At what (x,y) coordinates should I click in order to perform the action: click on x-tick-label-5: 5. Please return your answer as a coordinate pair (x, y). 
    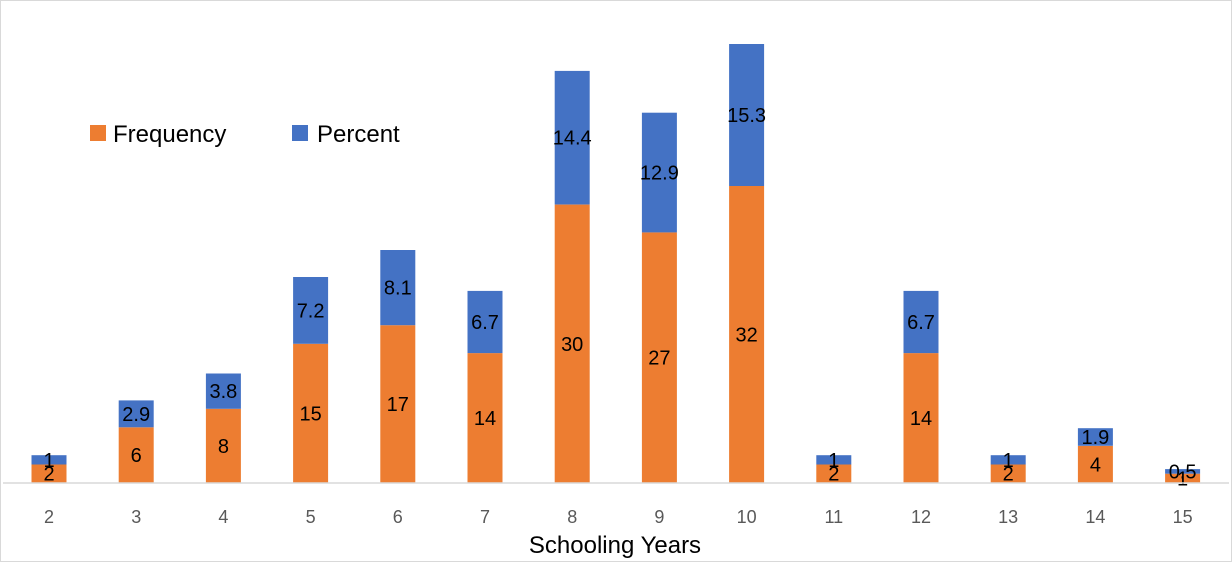
    Looking at the image, I should click on (311, 517).